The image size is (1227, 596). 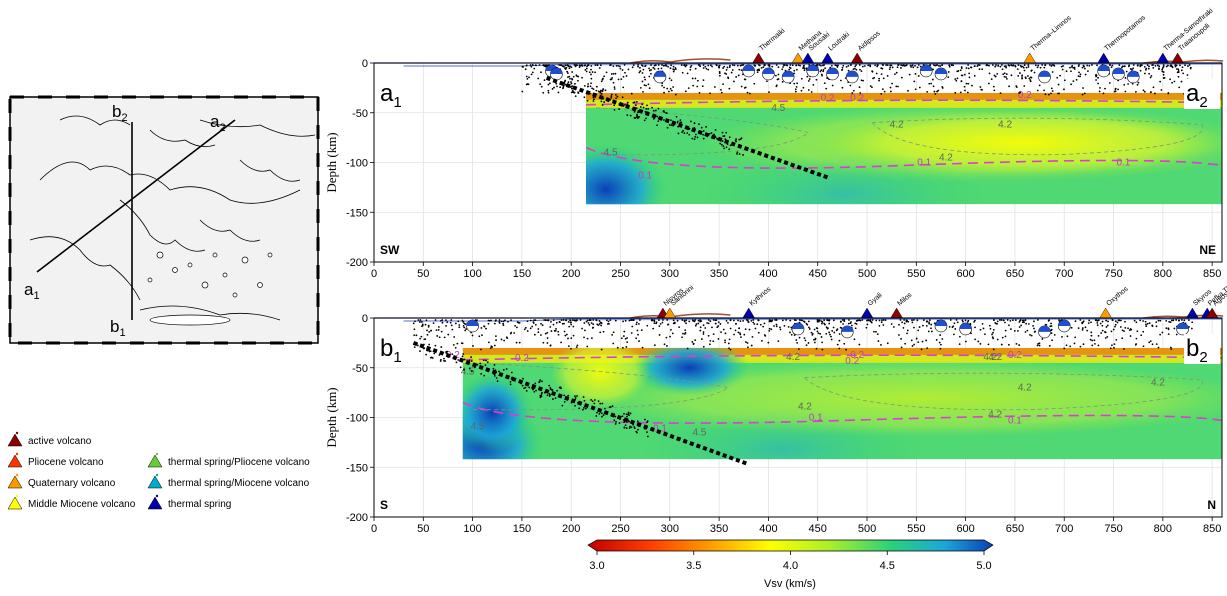 I want to click on x-tick-label: 150, so click(x=522, y=529).